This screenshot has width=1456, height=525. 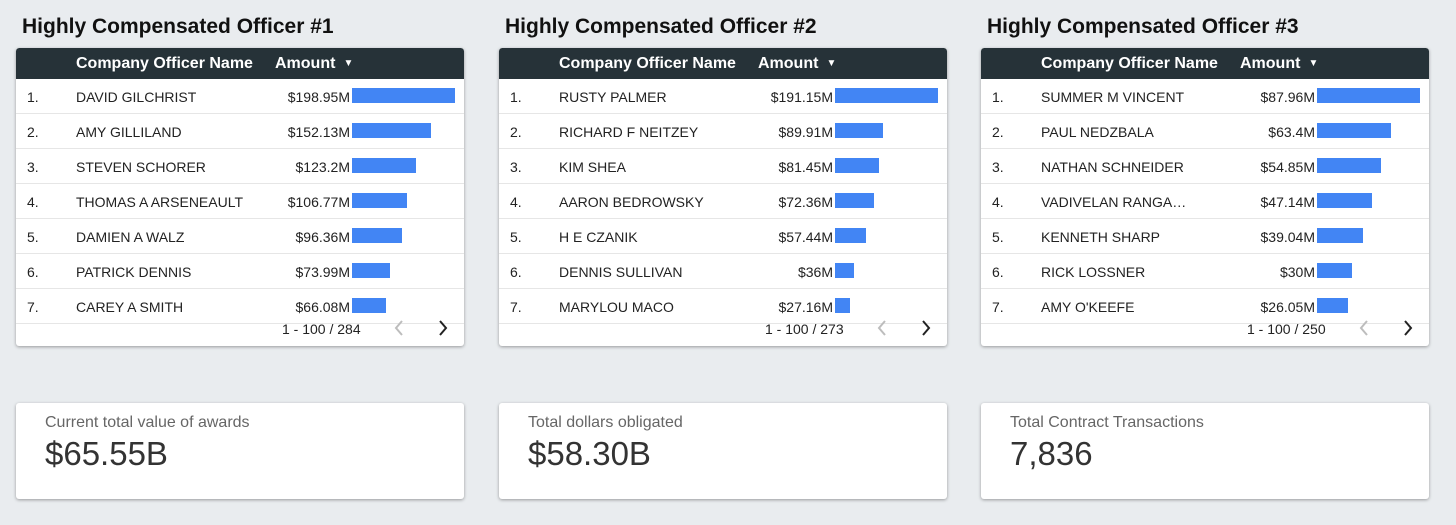 What do you see at coordinates (240, 329) in the screenshot?
I see `pagination: 1 - 100 / 284` at bounding box center [240, 329].